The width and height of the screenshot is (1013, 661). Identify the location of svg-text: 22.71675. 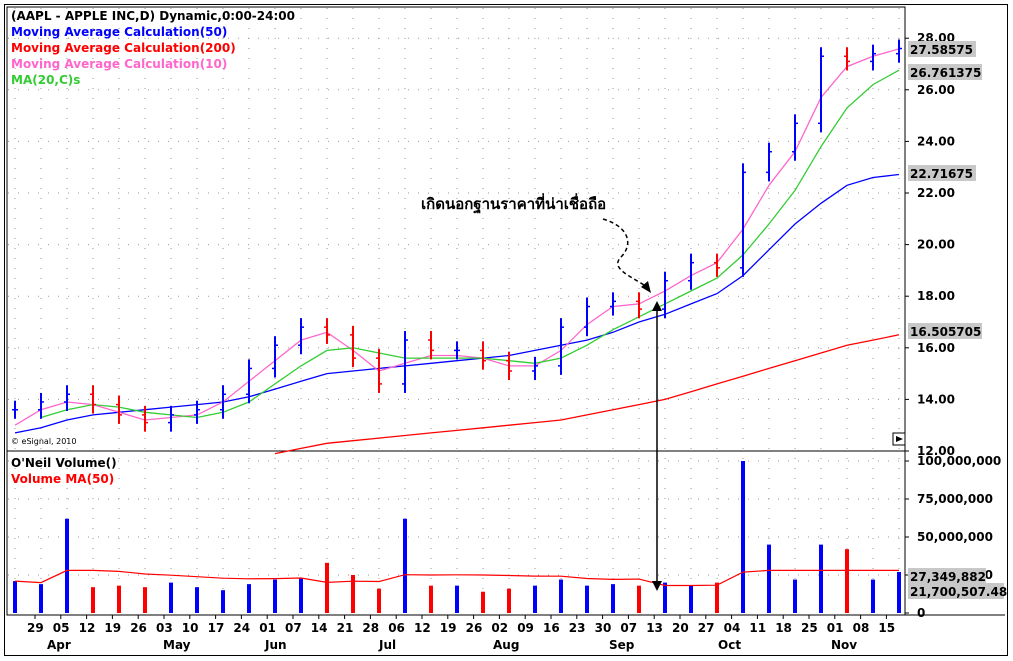
(941, 174).